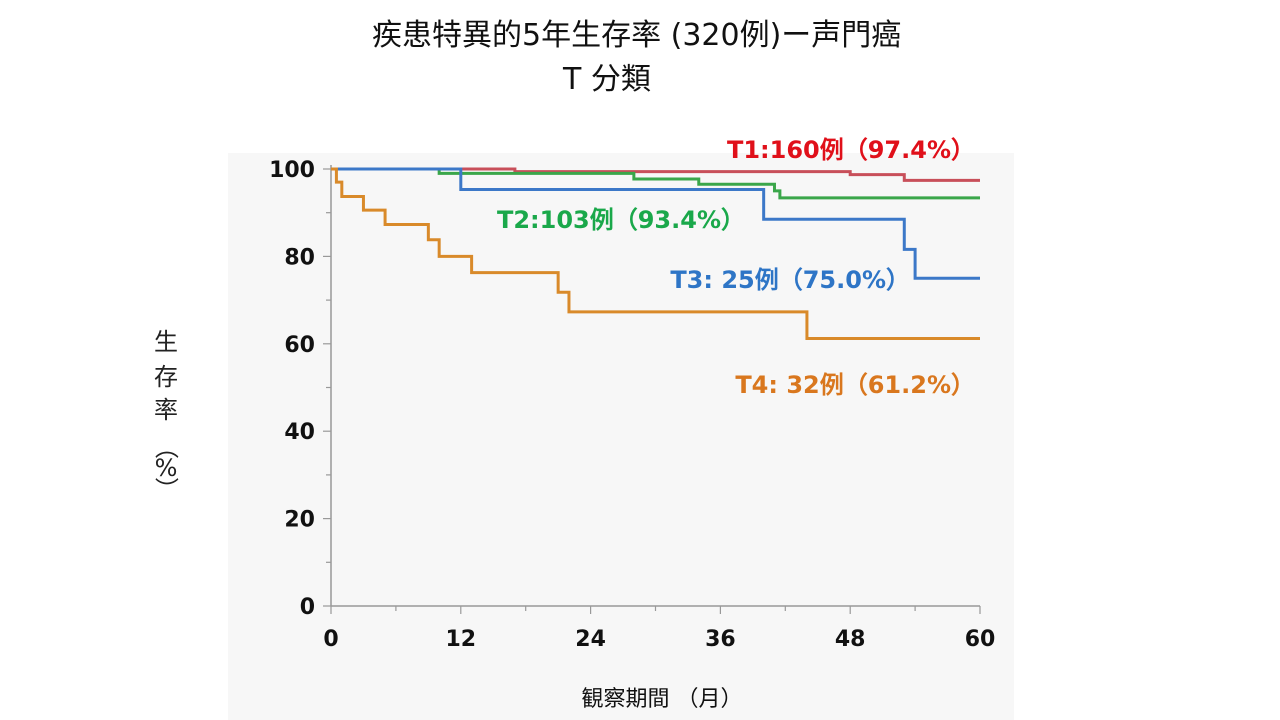  What do you see at coordinates (790, 280) in the screenshot?
I see `series-label-t3: T3: 25例（75.0%）` at bounding box center [790, 280].